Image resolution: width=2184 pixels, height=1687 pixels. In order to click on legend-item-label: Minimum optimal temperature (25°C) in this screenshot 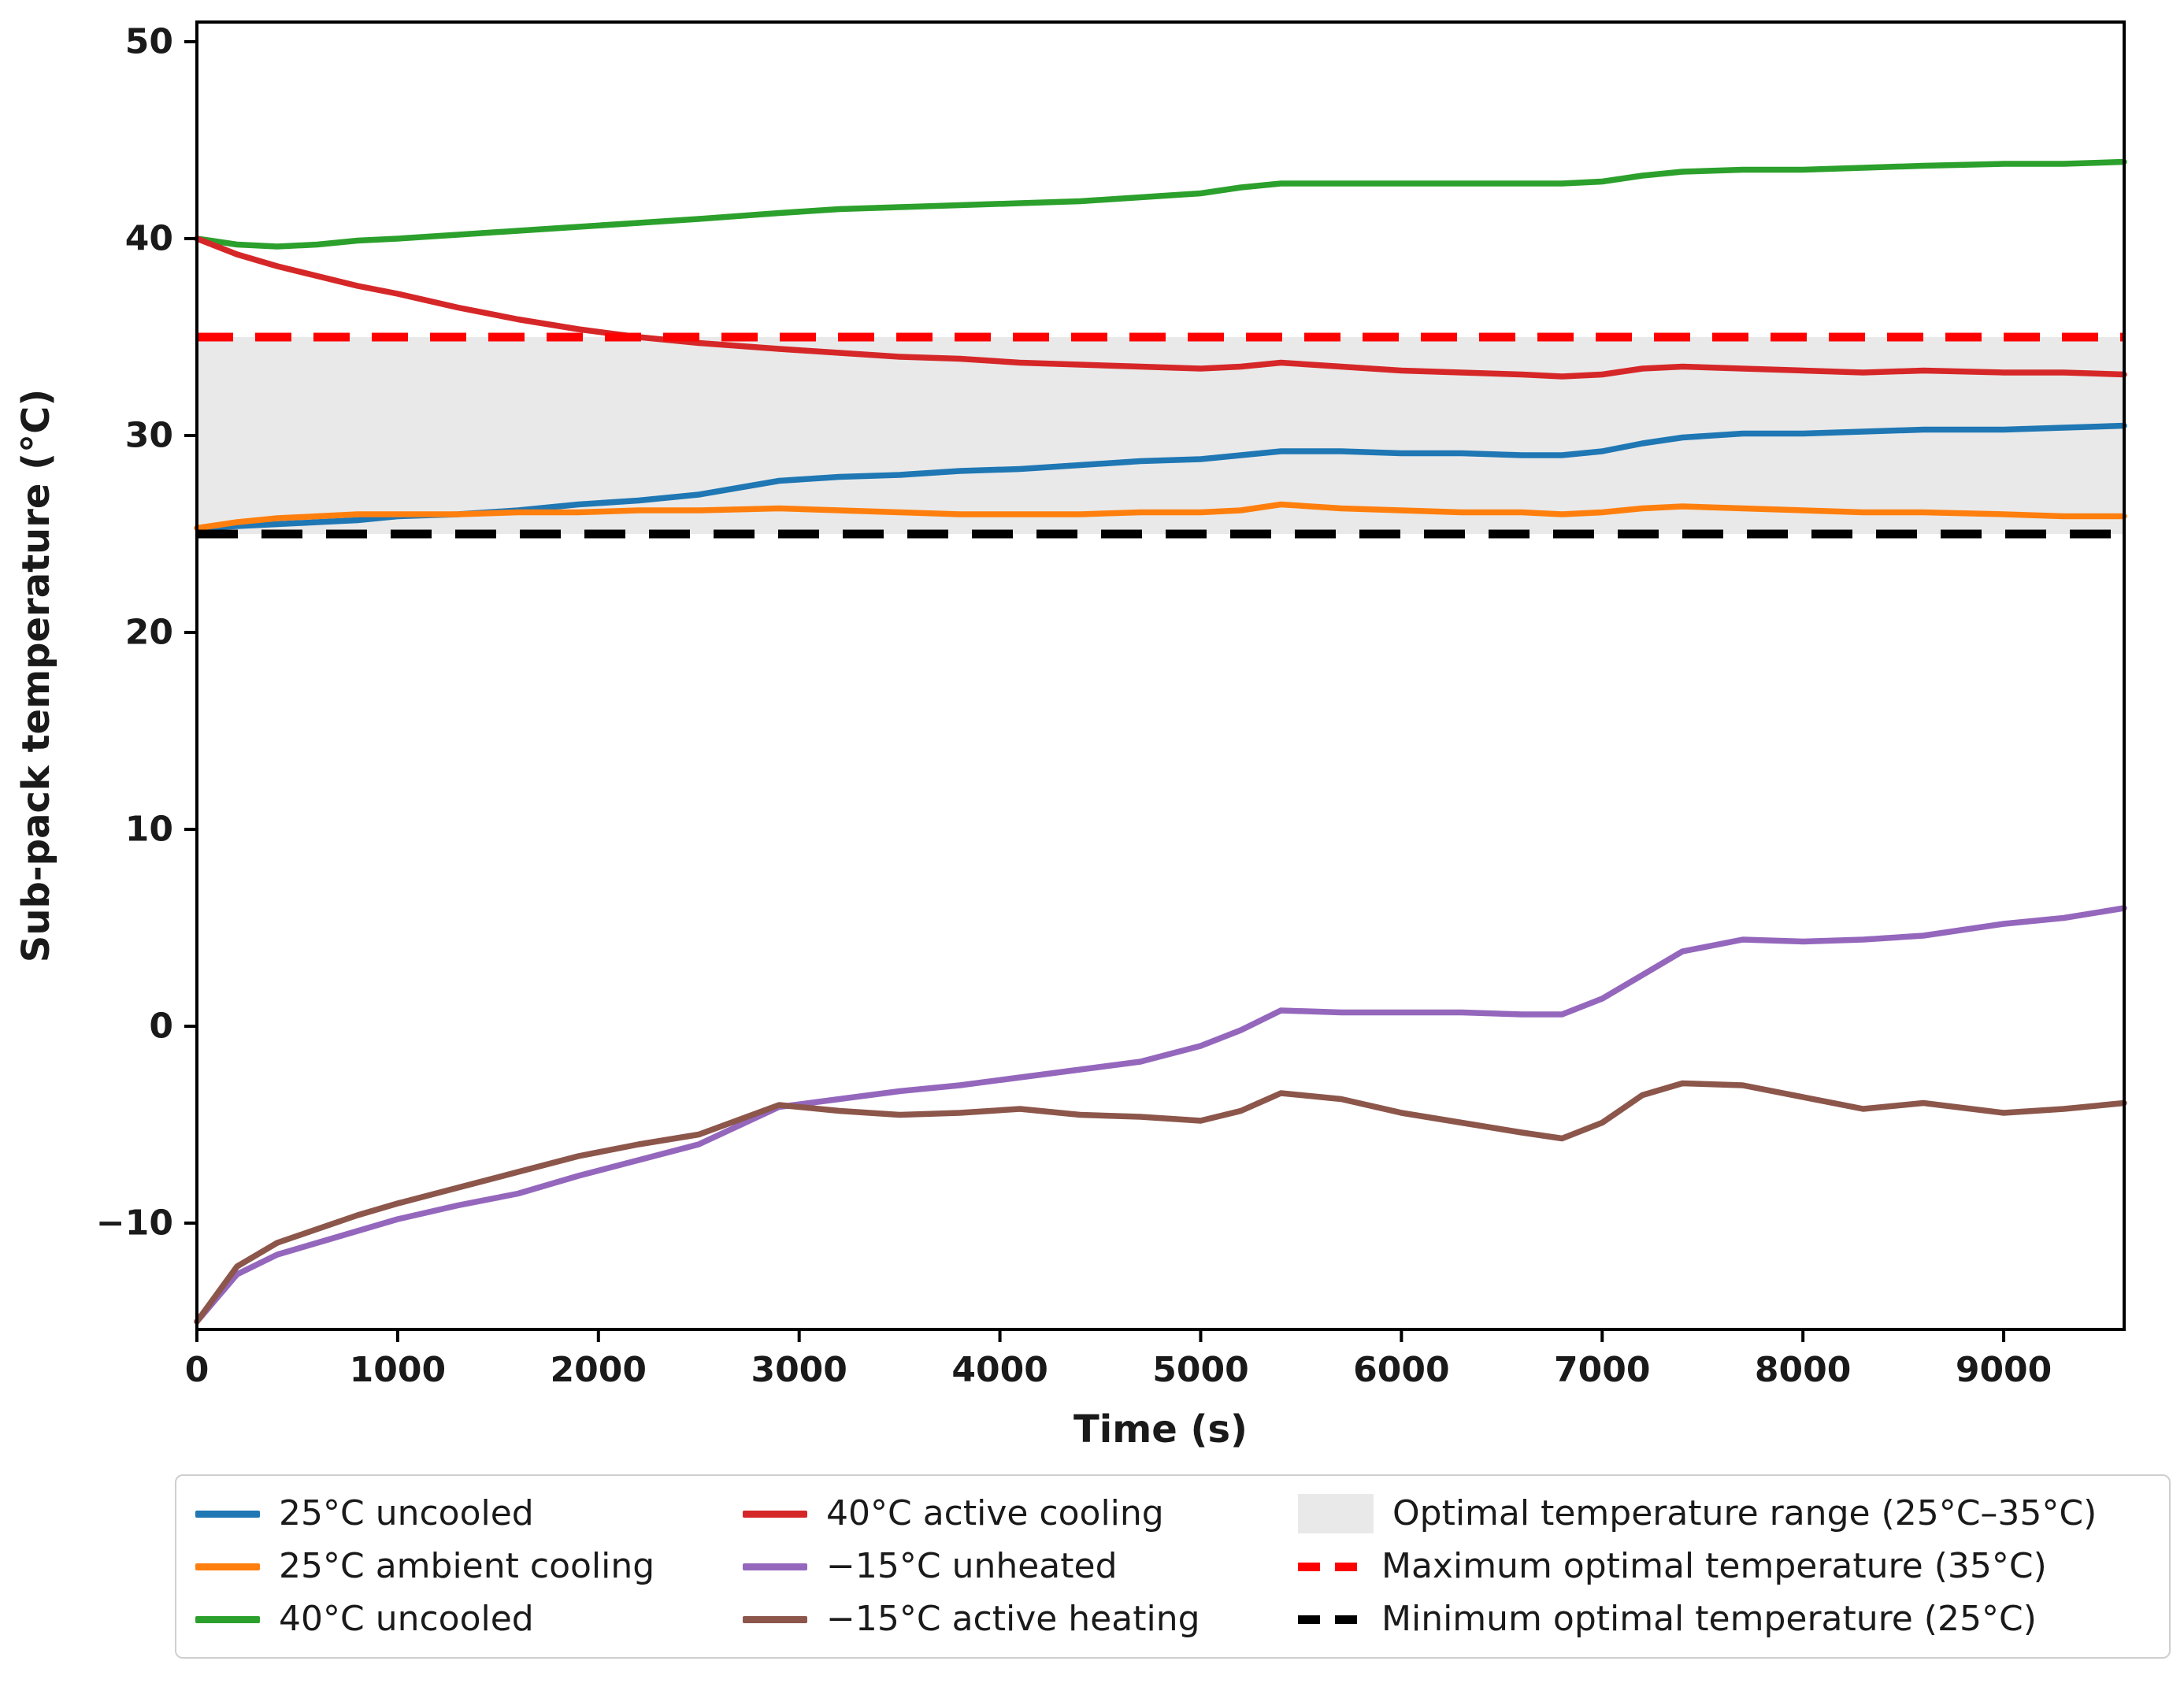, I will do `click(1709, 1618)`.